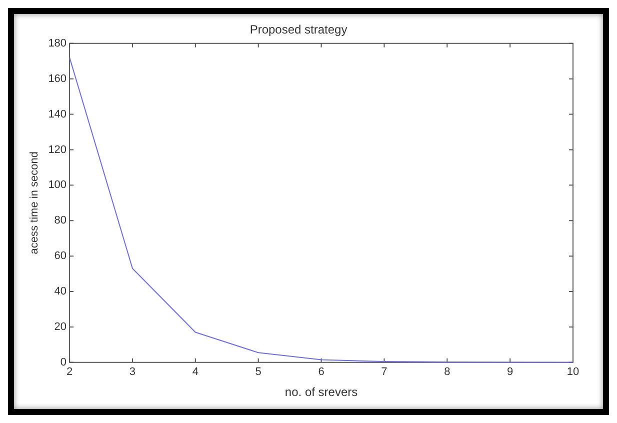  I want to click on x-axis-title: no. of srevers, so click(321, 392).